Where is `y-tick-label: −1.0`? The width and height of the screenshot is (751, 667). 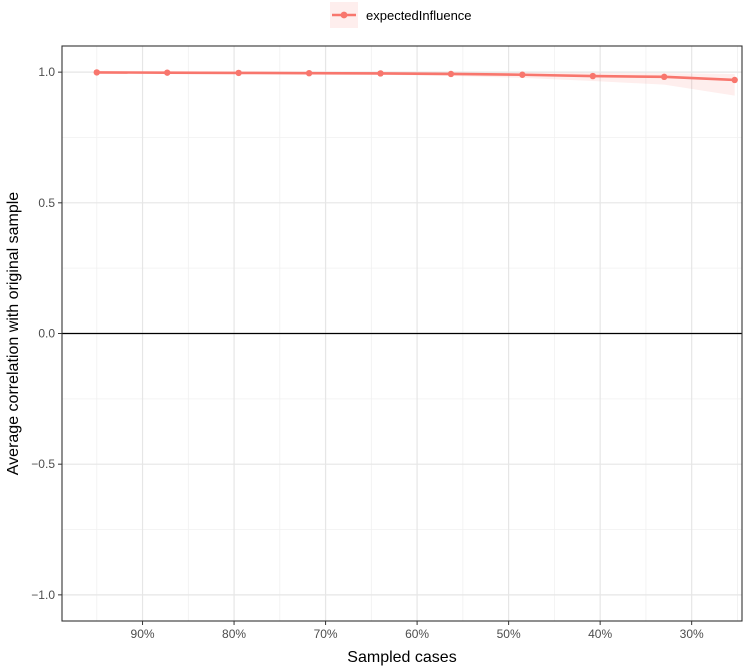
y-tick-label: −1.0 is located at coordinates (43, 595).